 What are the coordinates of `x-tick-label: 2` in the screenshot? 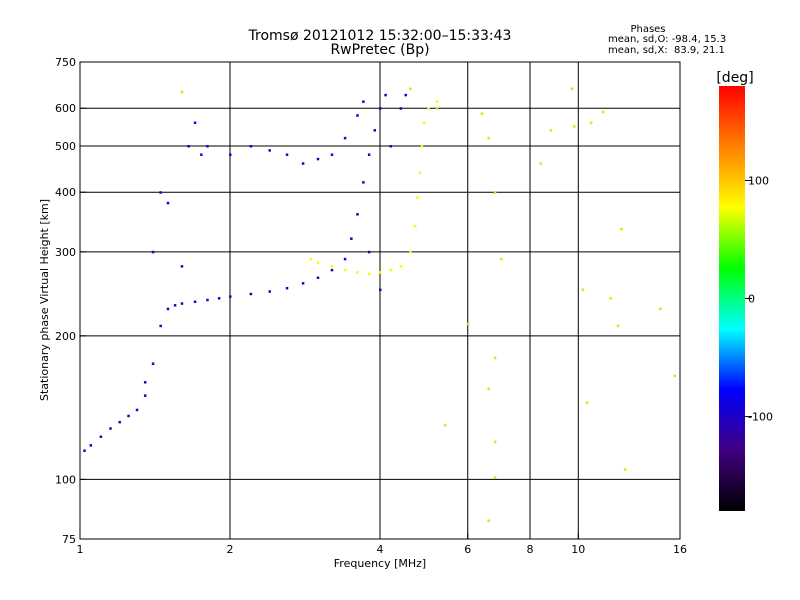 It's located at (230, 549).